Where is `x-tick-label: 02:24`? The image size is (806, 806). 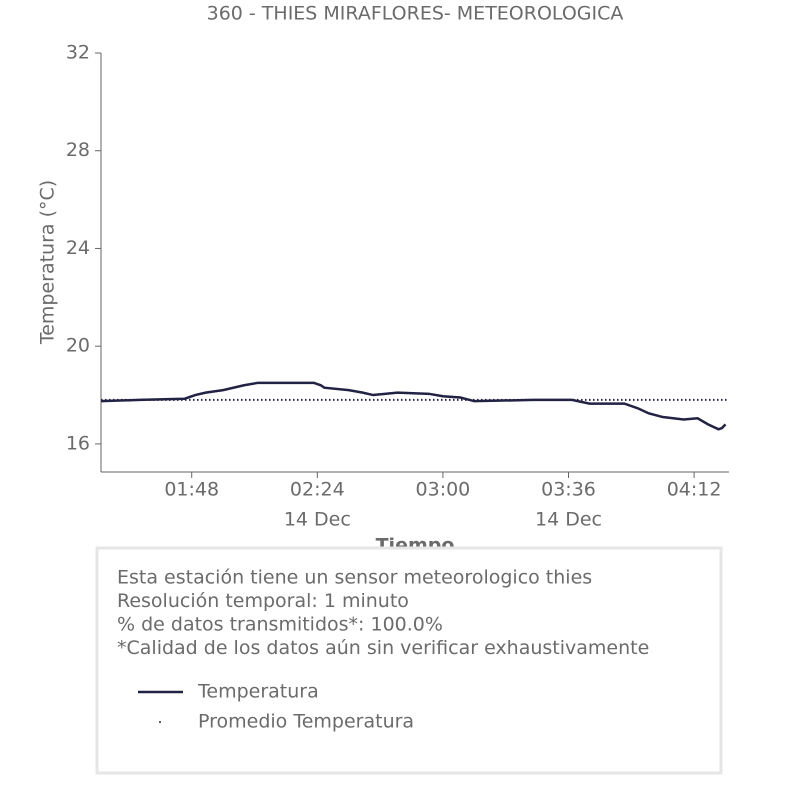 x-tick-label: 02:24 is located at coordinates (317, 490).